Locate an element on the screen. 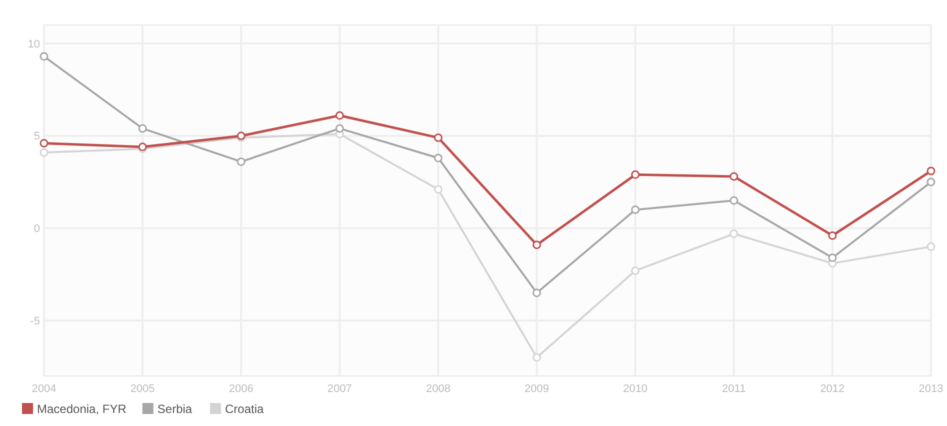 This screenshot has height=426, width=947. x-tick-label: 2008 is located at coordinates (438, 389).